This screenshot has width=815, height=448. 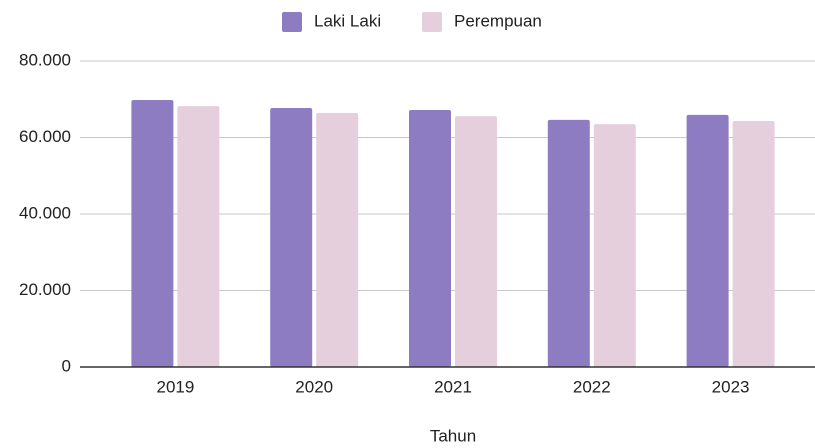 I want to click on x-tick-label: 2021, so click(x=453, y=386).